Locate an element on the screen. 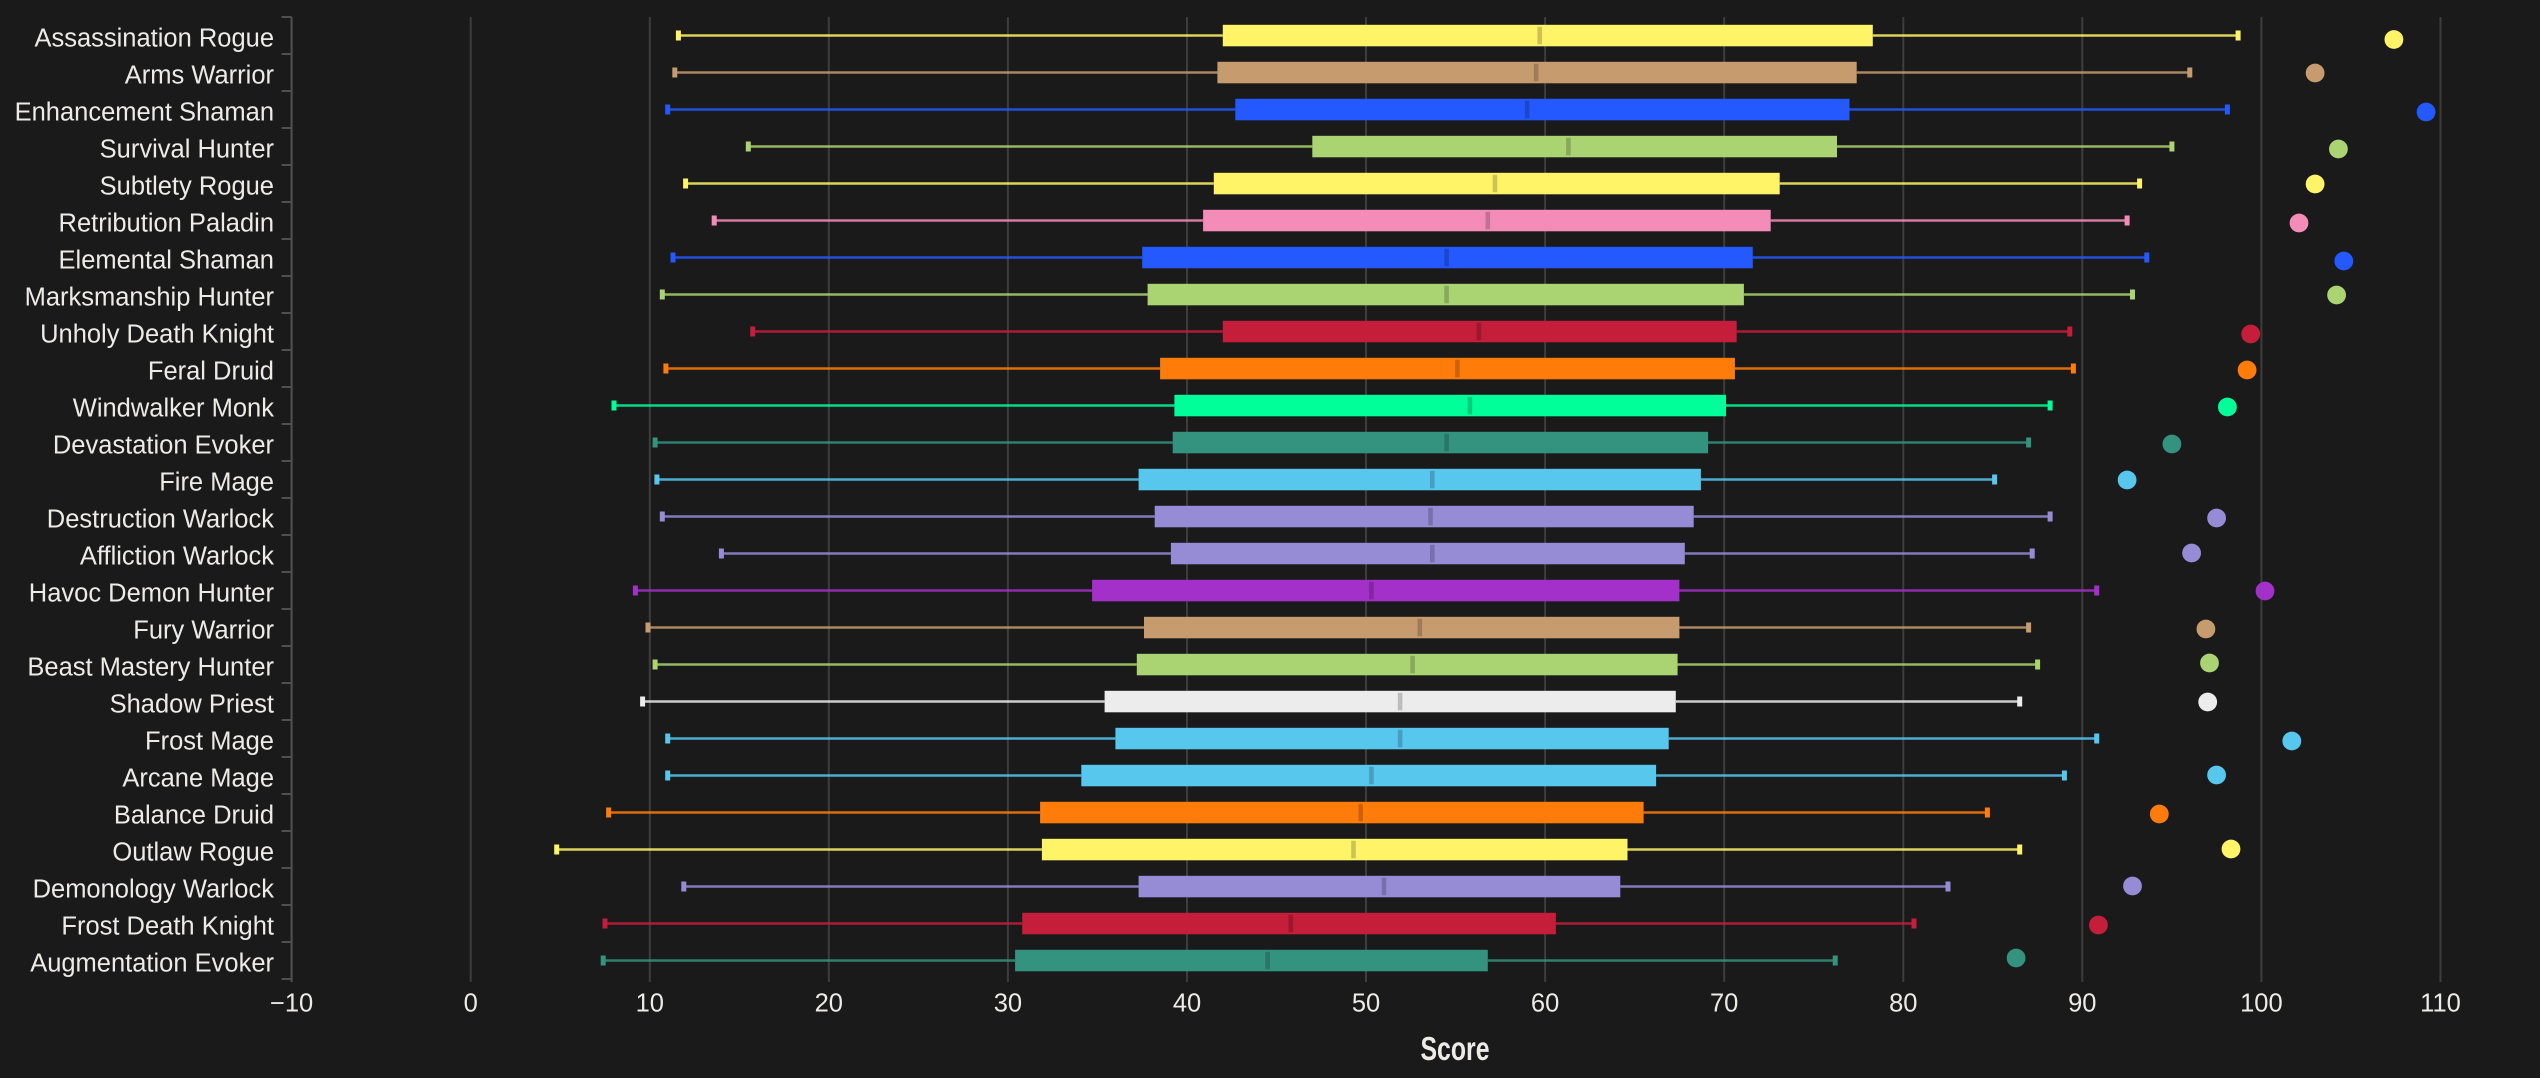 This screenshot has width=2540, height=1078. svg-text: Subtlety Rogue is located at coordinates (187, 187).